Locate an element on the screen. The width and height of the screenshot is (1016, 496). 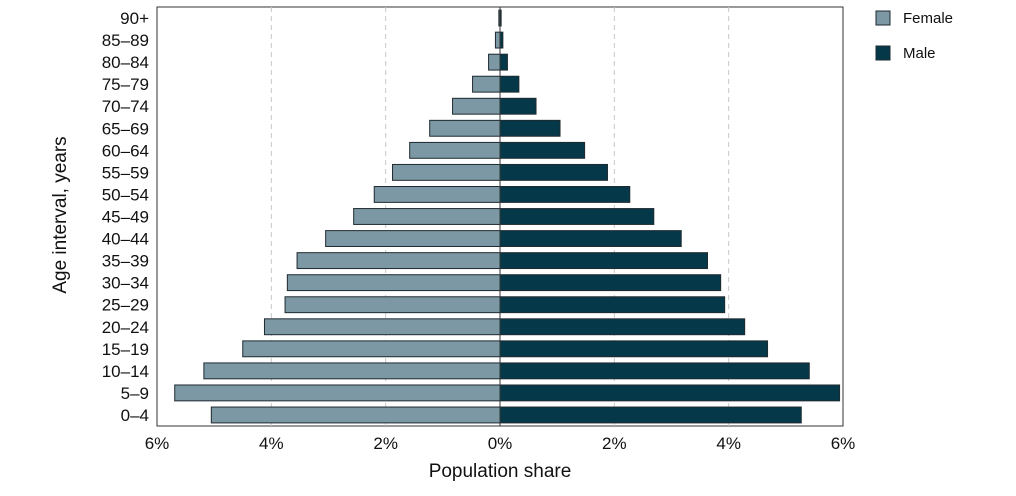
y-tick-label: 10–14 is located at coordinates (125, 371).